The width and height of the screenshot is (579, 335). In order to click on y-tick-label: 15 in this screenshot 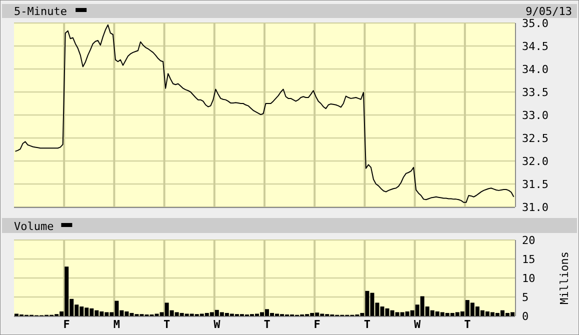, I will do `click(529, 259)`.